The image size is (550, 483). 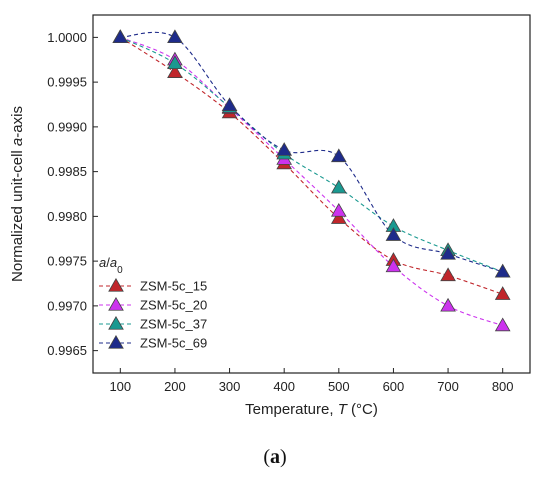 I want to click on legend-label: ZSM-5c_69, so click(x=173, y=343).